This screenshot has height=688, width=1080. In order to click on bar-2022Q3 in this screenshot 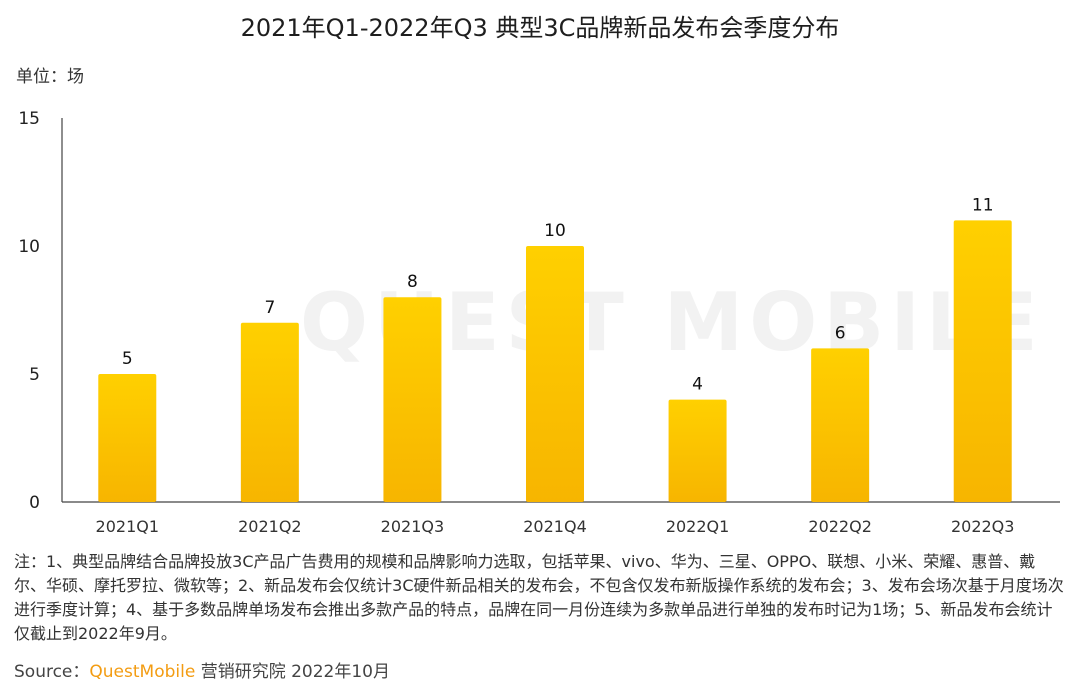, I will do `click(982, 361)`.